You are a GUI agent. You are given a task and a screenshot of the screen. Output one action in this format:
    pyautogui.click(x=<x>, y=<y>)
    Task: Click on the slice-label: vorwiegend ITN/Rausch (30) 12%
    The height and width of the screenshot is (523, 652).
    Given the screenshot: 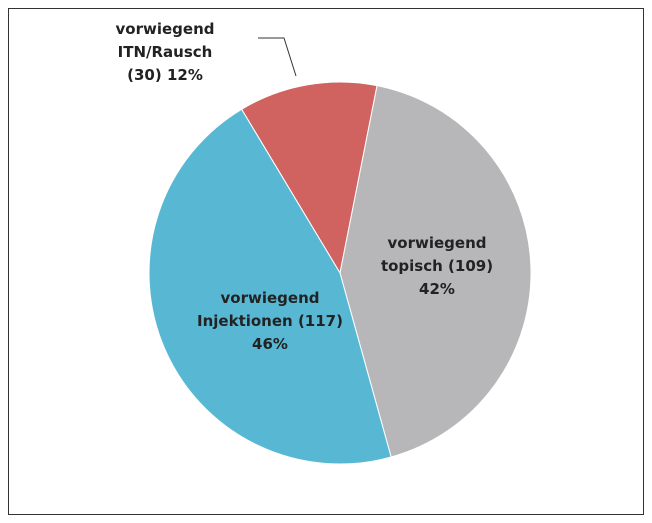 What is the action you would take?
    pyautogui.click(x=165, y=52)
    